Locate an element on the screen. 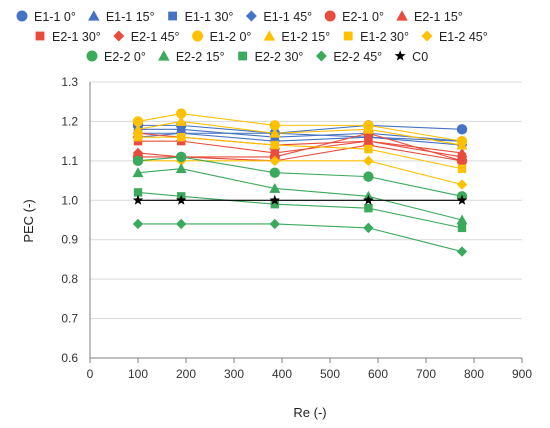  x-tick-label-5: 500 is located at coordinates (330, 374).